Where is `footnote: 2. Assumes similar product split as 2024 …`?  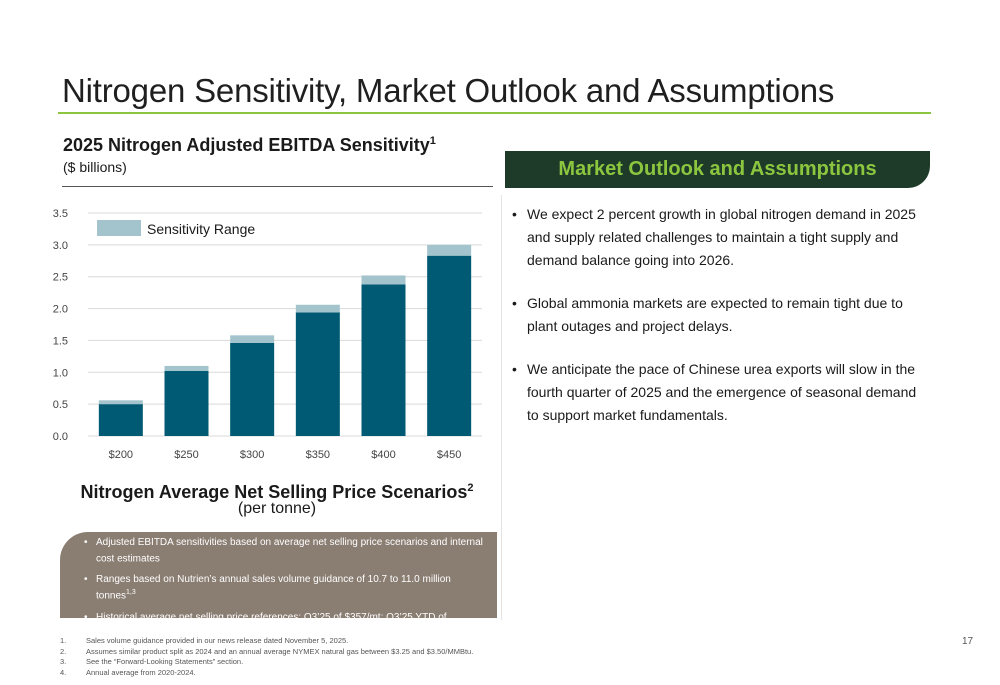 footnote: 2. Assumes similar product split as 2024 … is located at coordinates (266, 652).